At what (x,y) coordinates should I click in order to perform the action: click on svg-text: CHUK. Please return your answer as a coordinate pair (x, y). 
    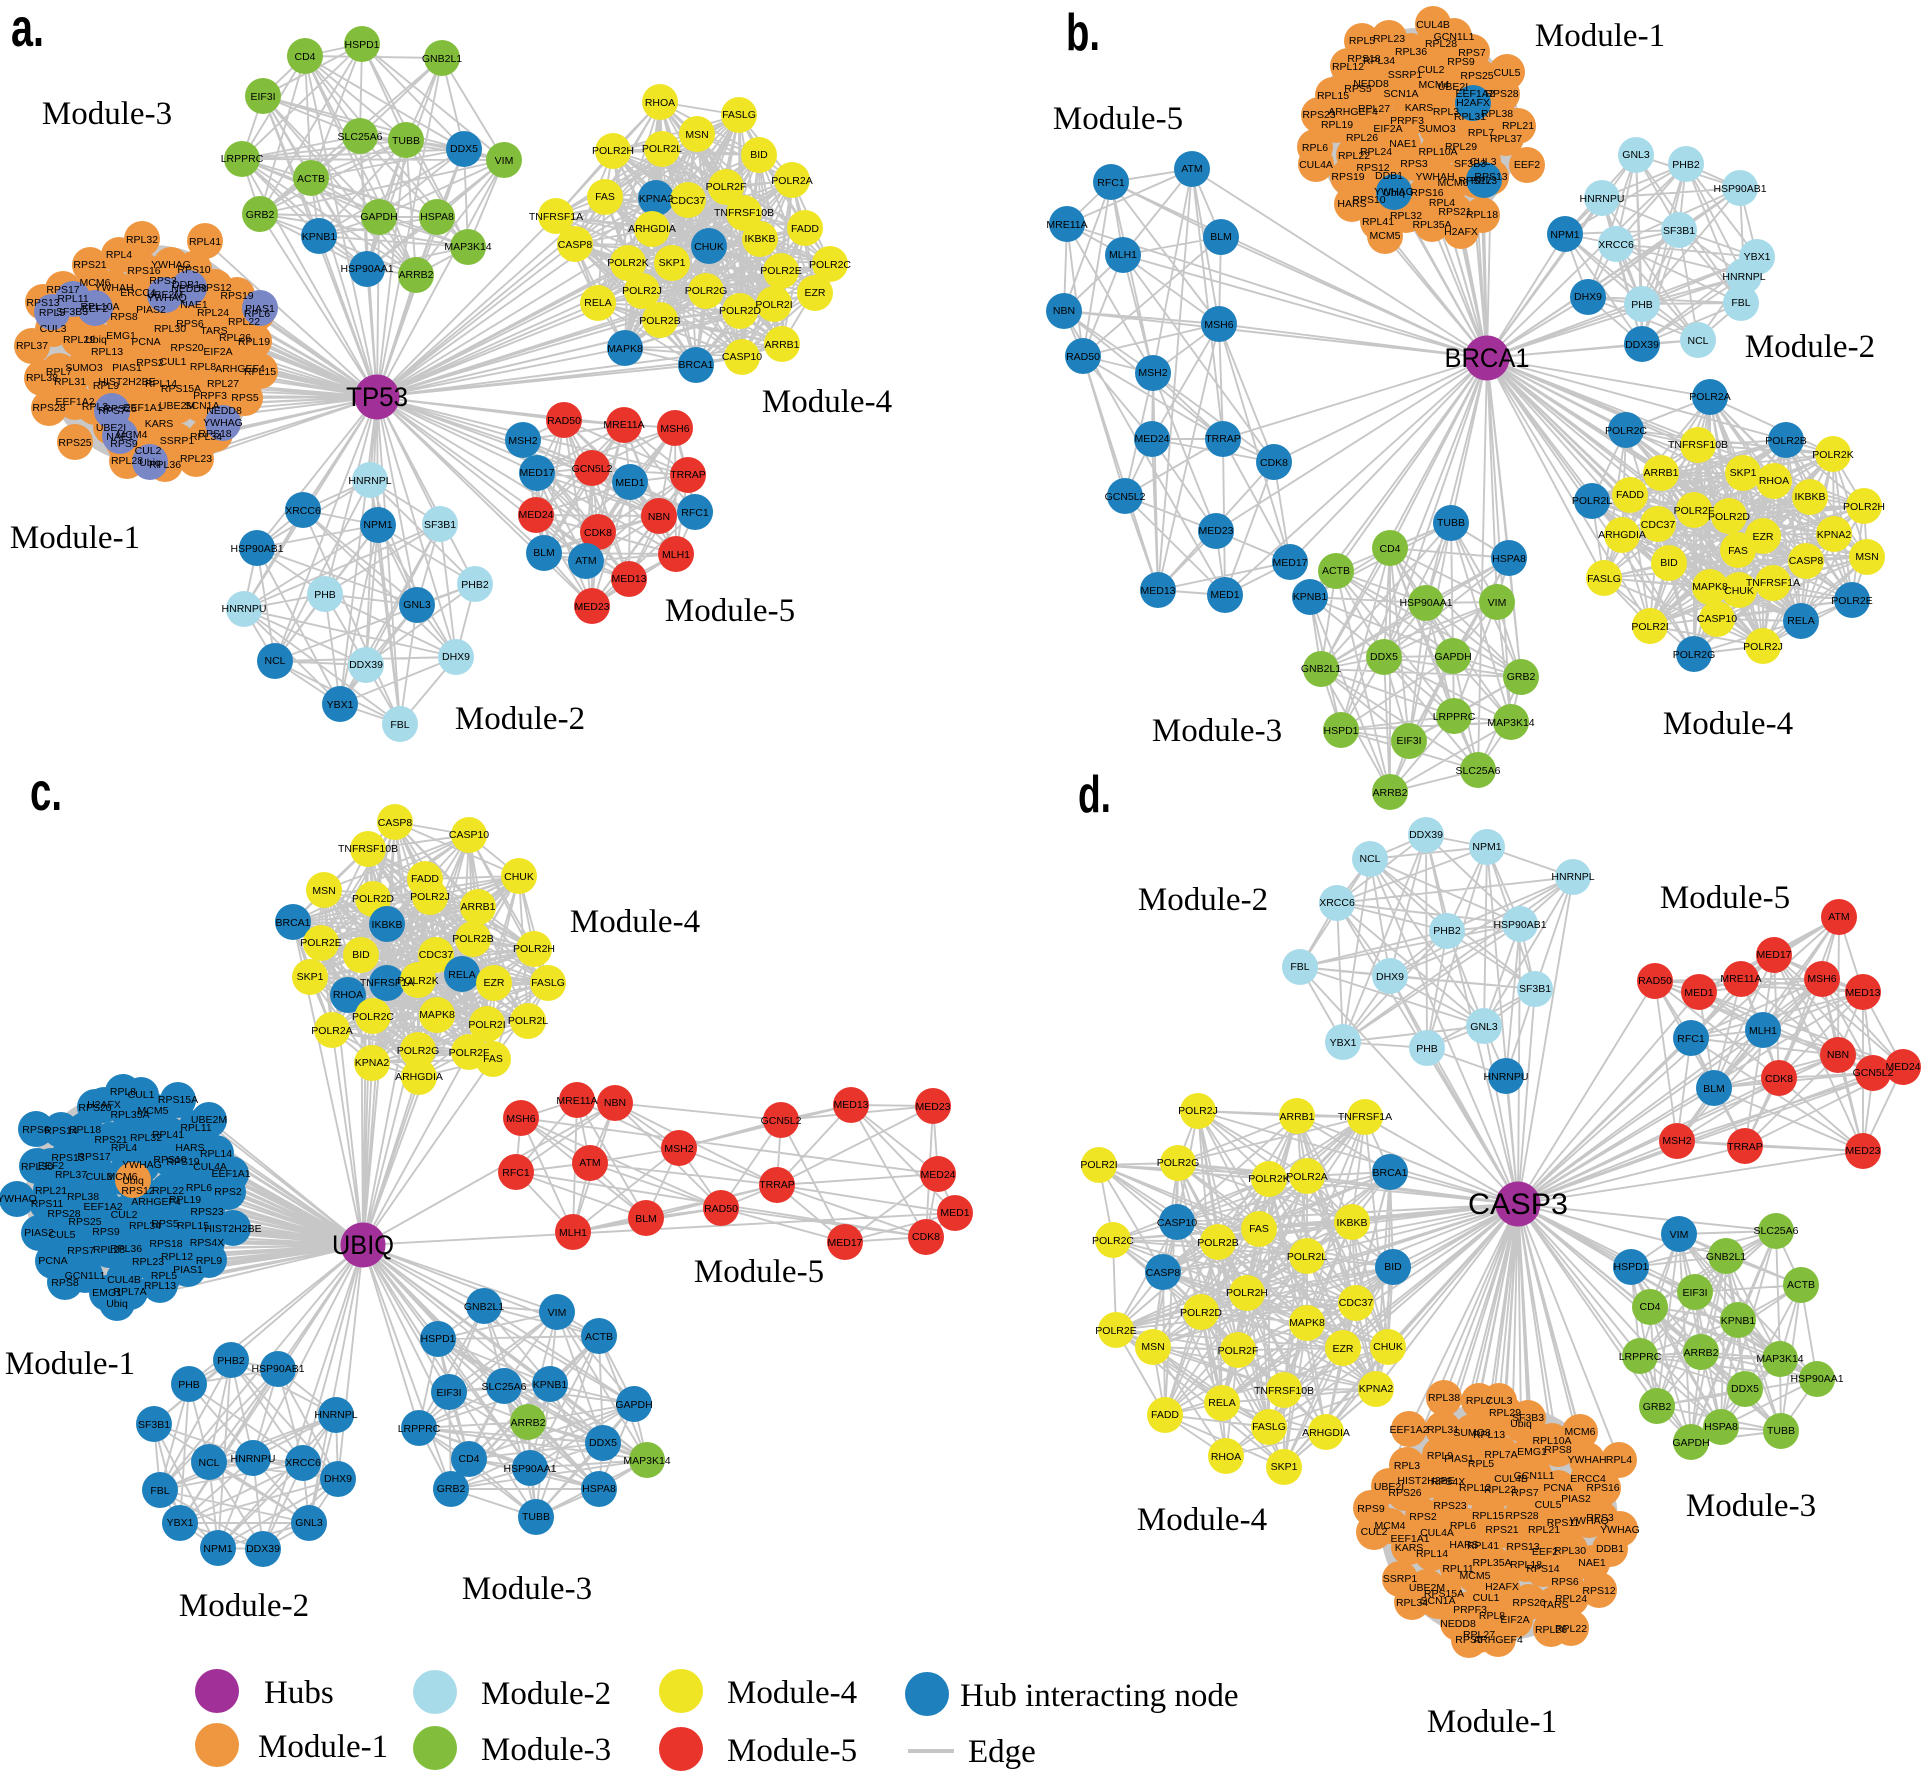
    Looking at the image, I should click on (1739, 591).